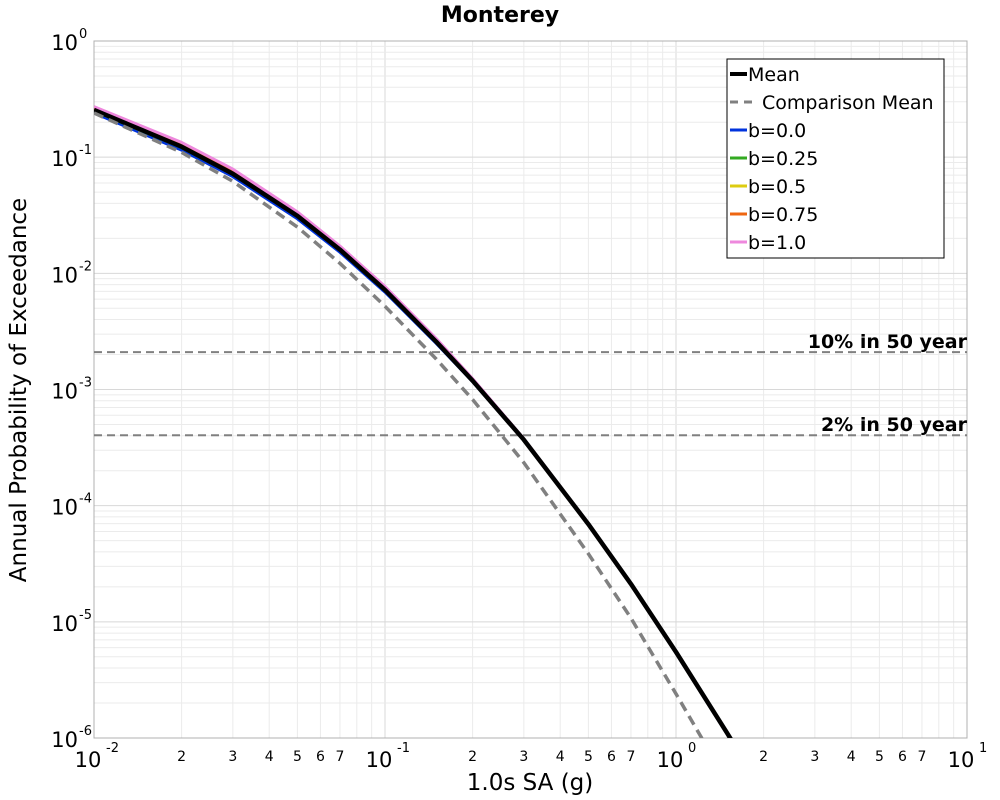 The width and height of the screenshot is (1000, 800). Describe the element at coordinates (692, 748) in the screenshot. I see `x-tick-exponent: 0` at that location.